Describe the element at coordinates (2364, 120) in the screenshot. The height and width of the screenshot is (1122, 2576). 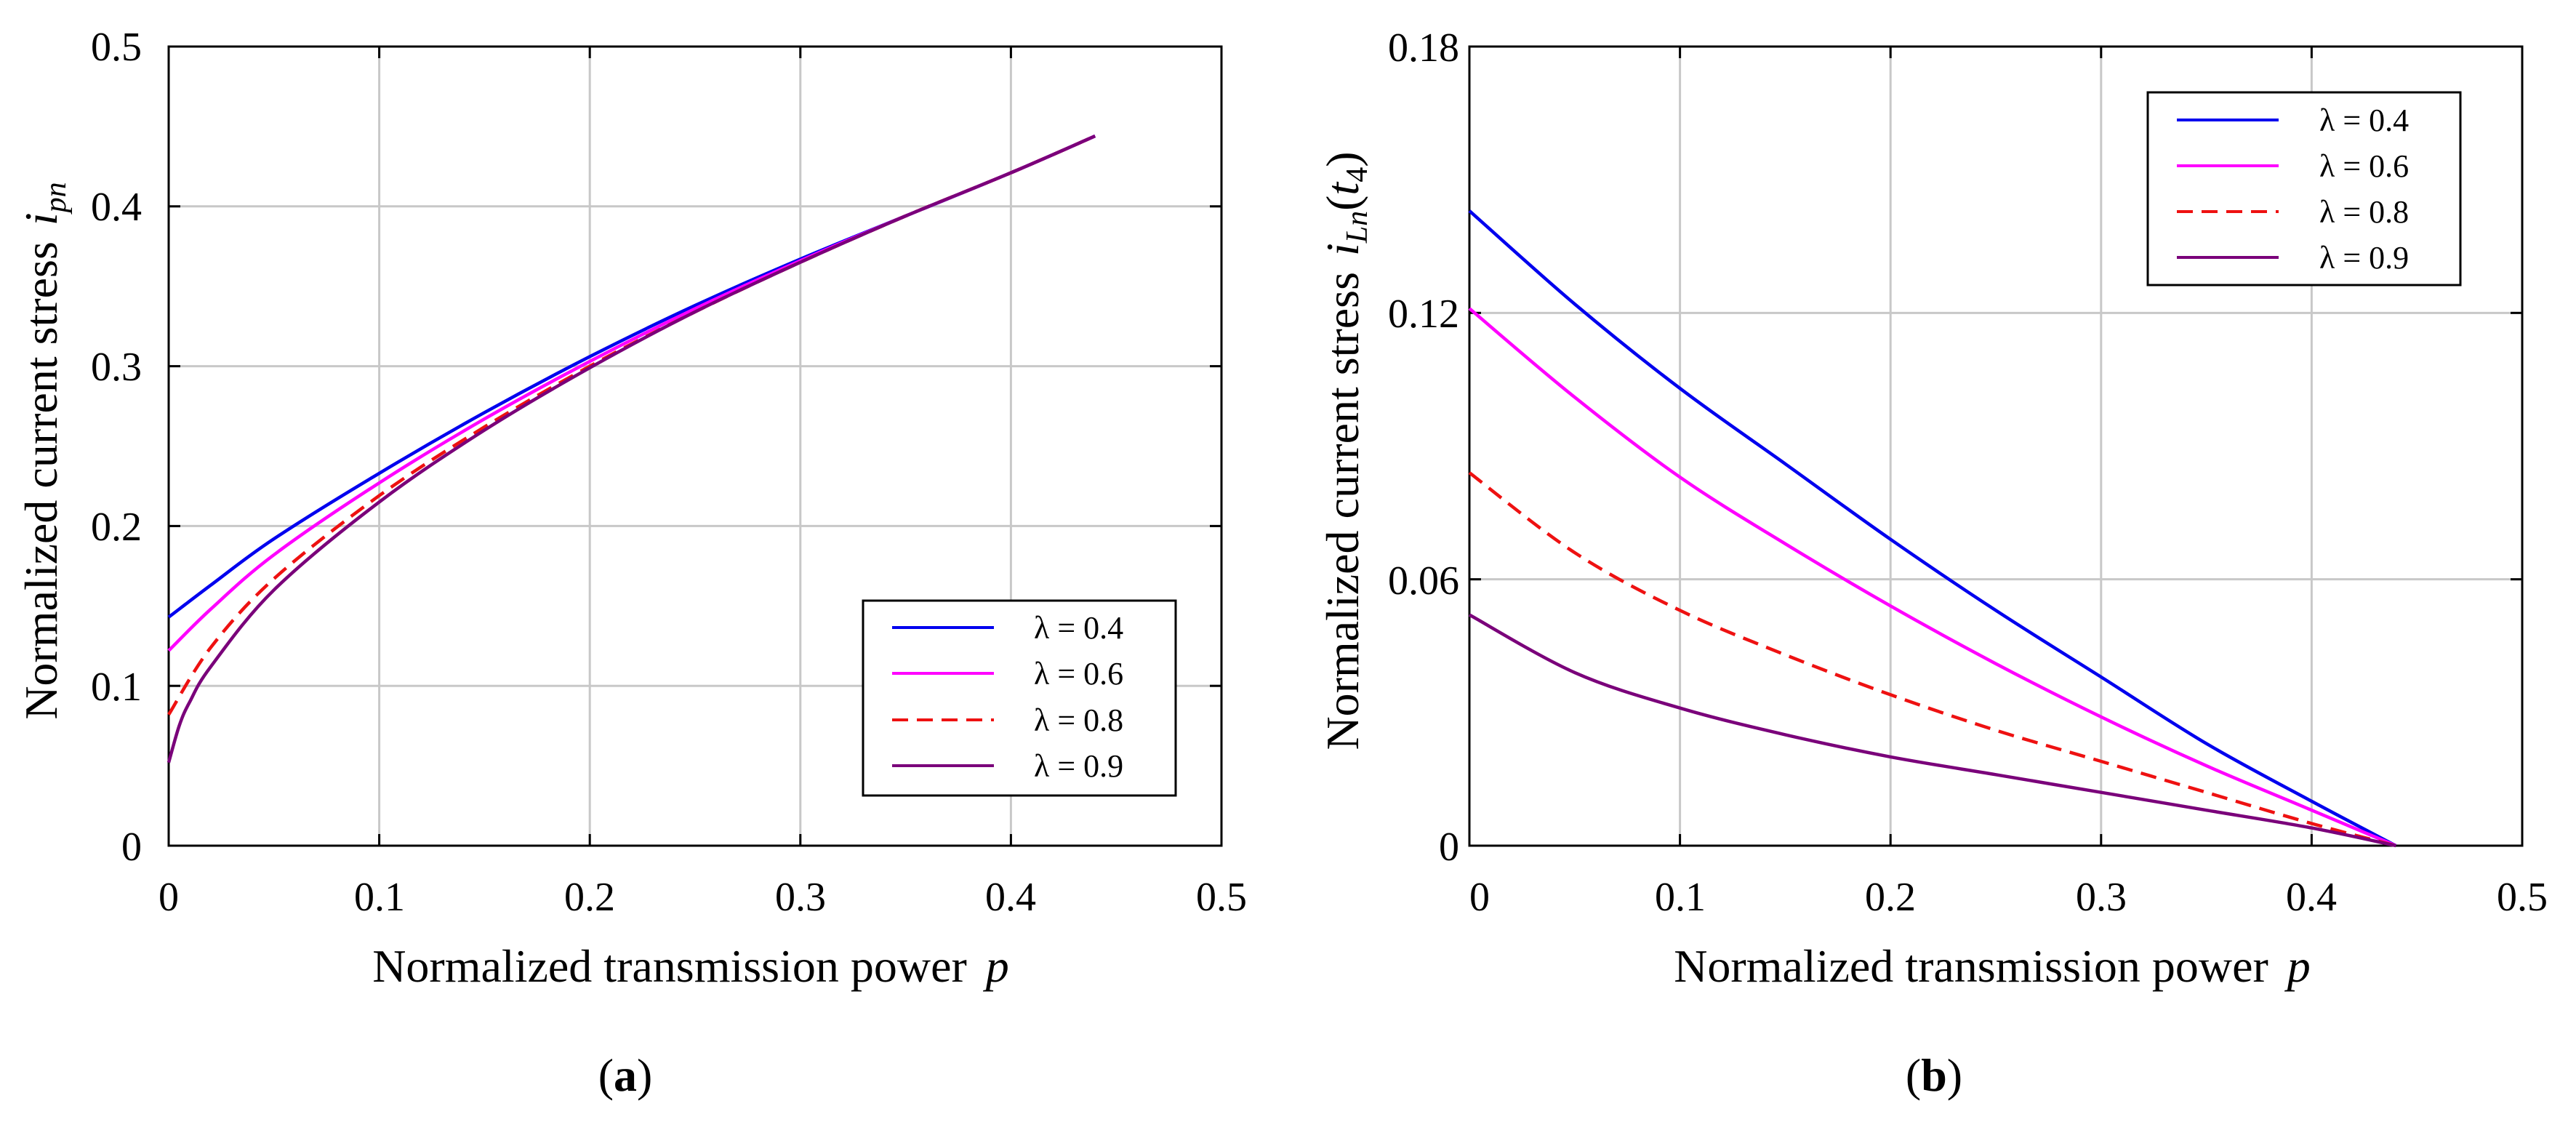
I see `chart-b-legend-label: λ = 0.4` at that location.